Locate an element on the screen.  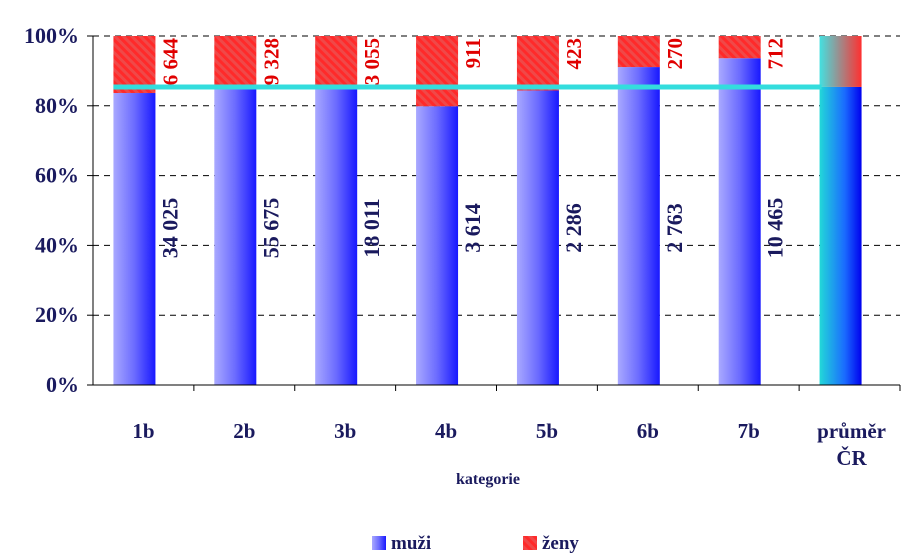
bar-women-6b is located at coordinates (638, 52).